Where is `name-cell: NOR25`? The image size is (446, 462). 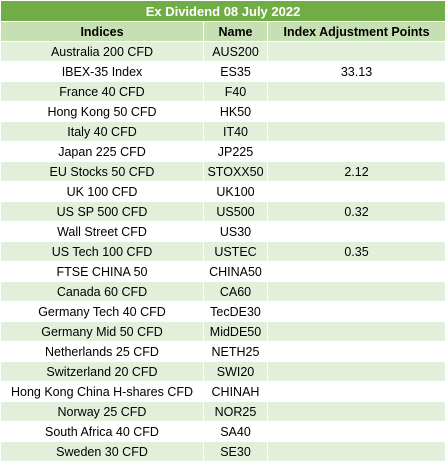 name-cell: NOR25 is located at coordinates (235, 411).